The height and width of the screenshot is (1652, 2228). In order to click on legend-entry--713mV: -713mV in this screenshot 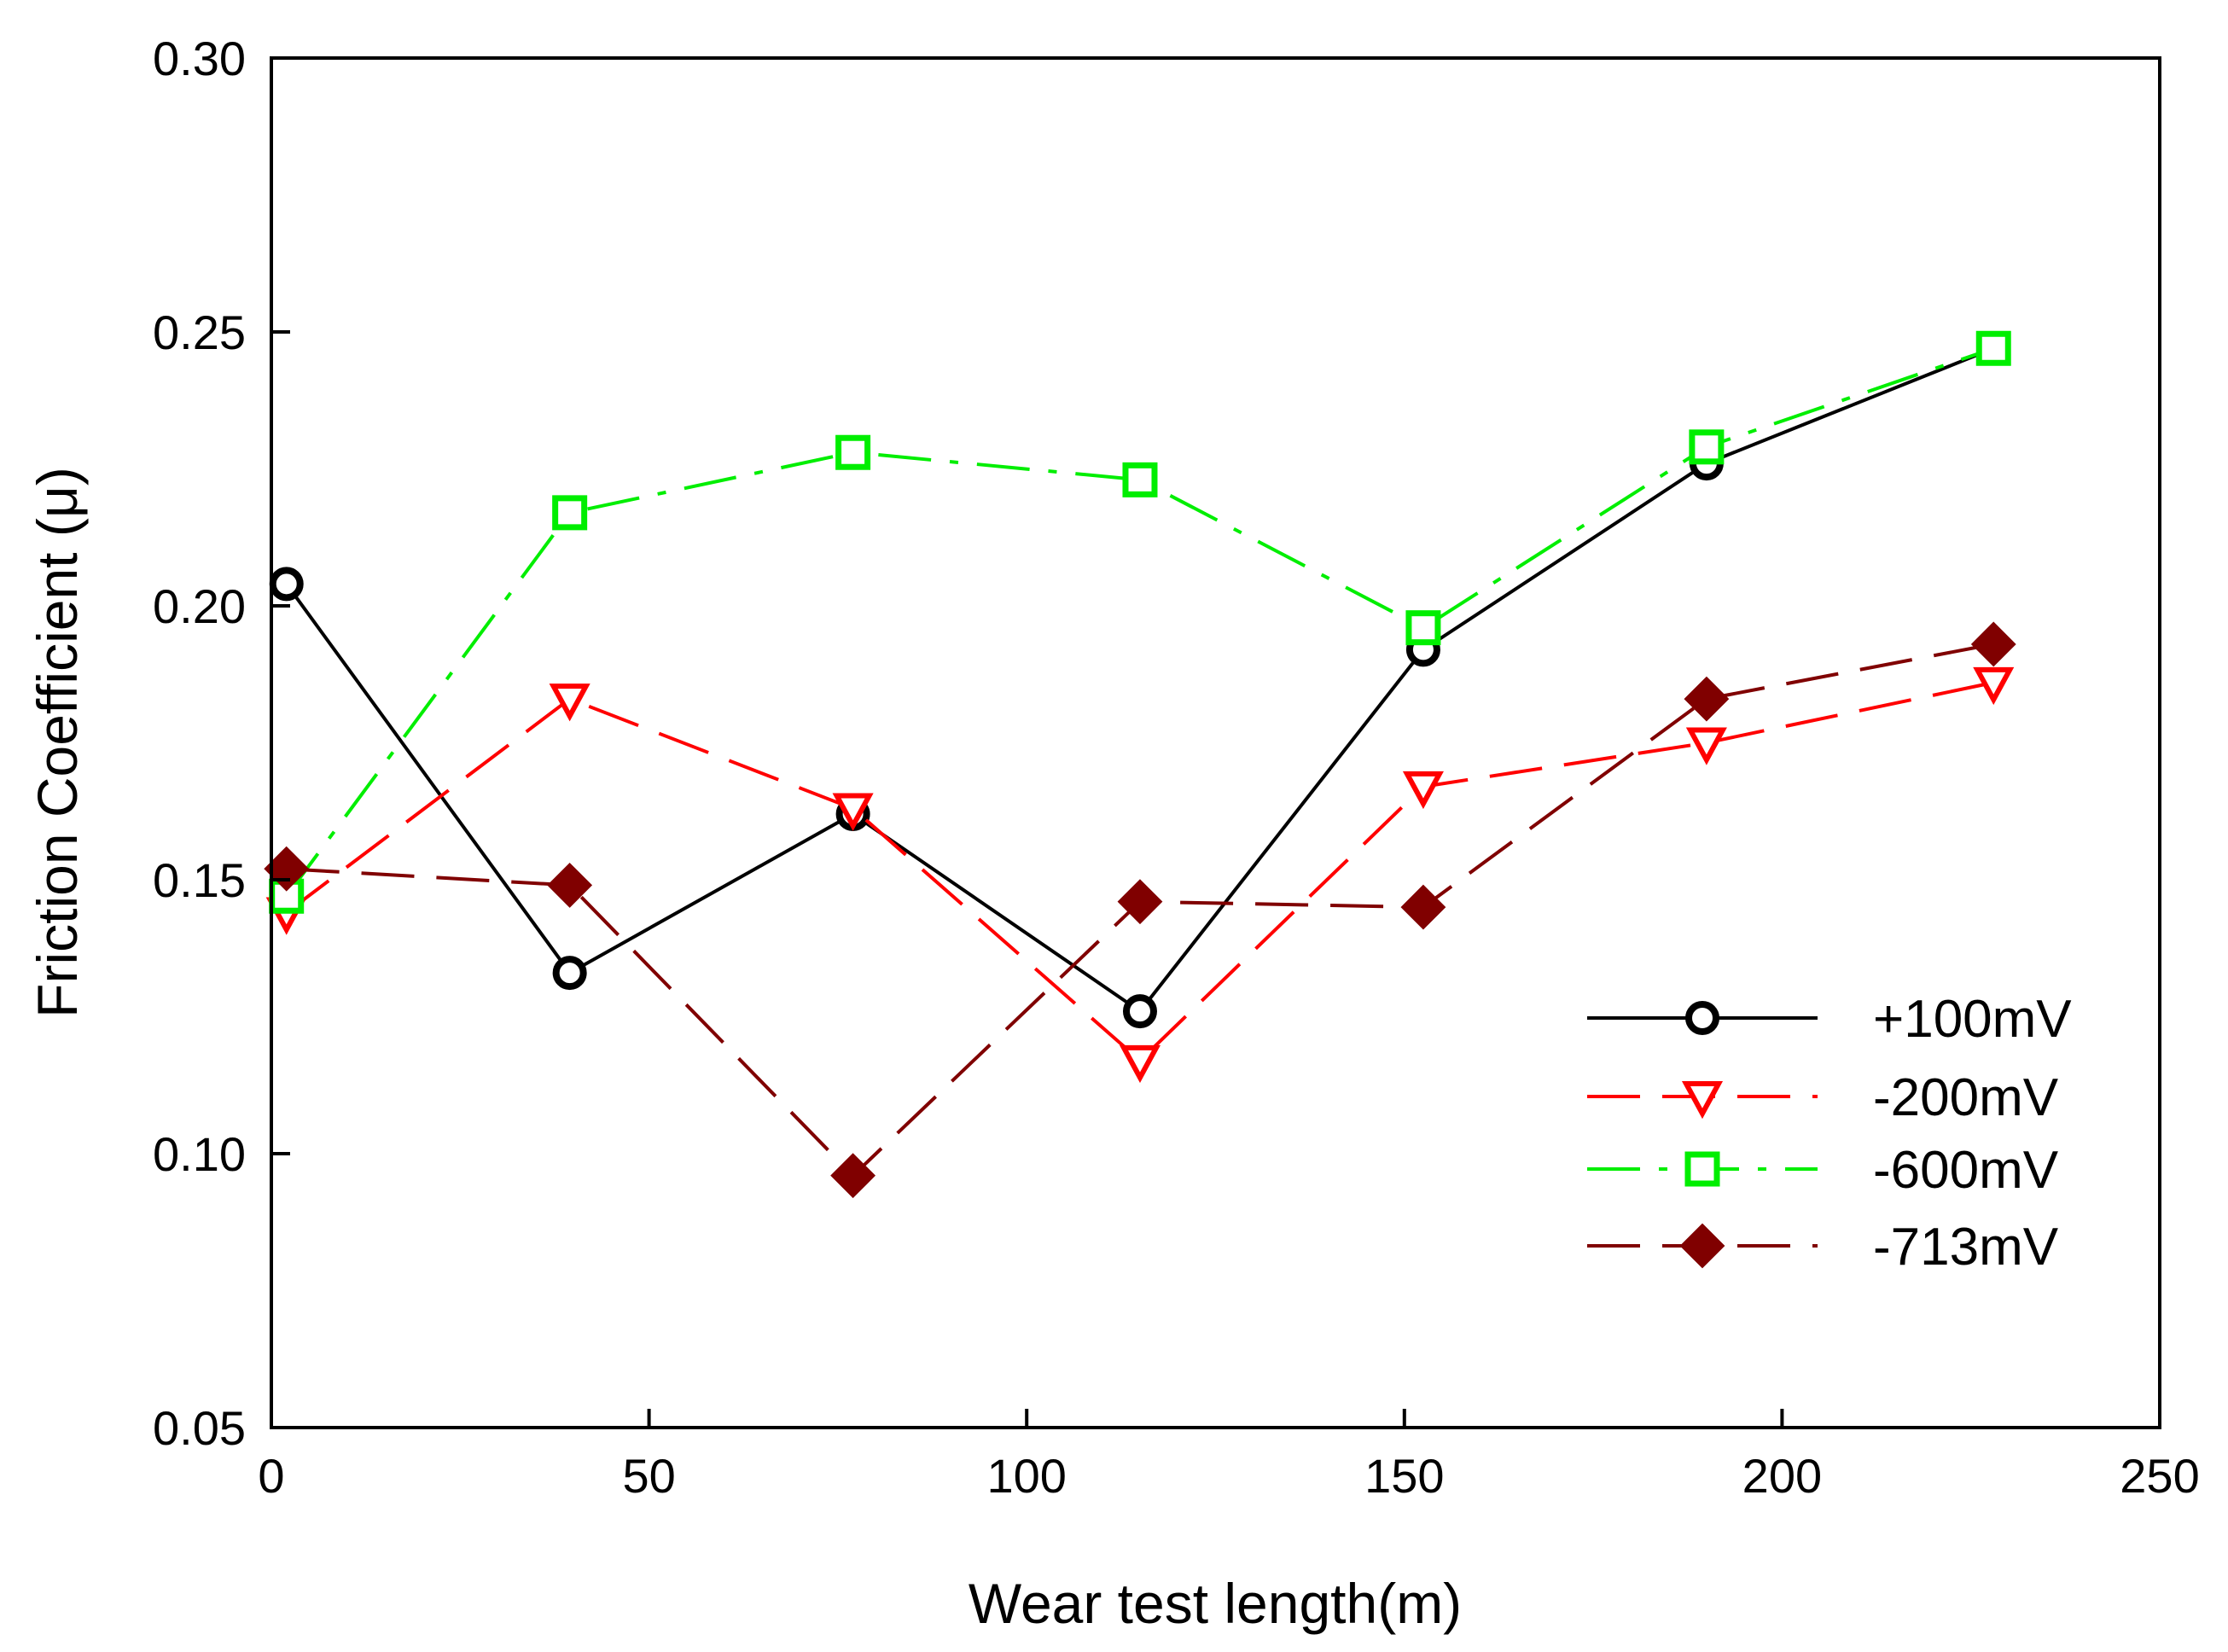, I will do `click(1823, 1247)`.